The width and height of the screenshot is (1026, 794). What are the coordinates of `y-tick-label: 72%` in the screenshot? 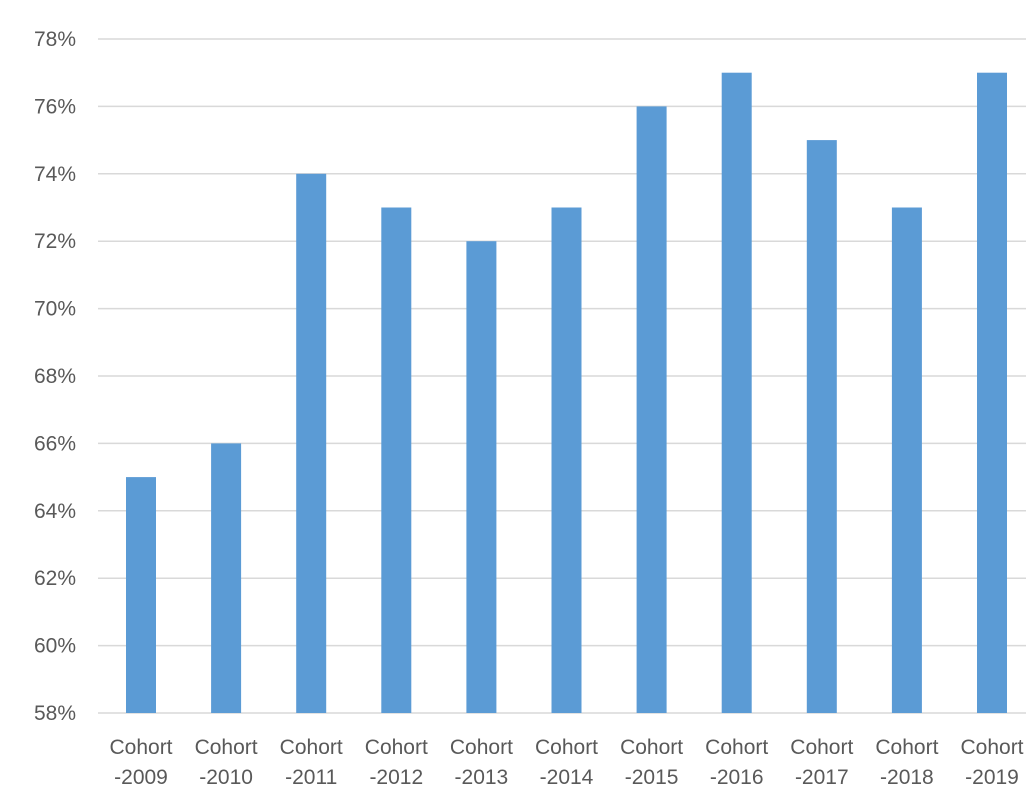 It's located at (55, 241).